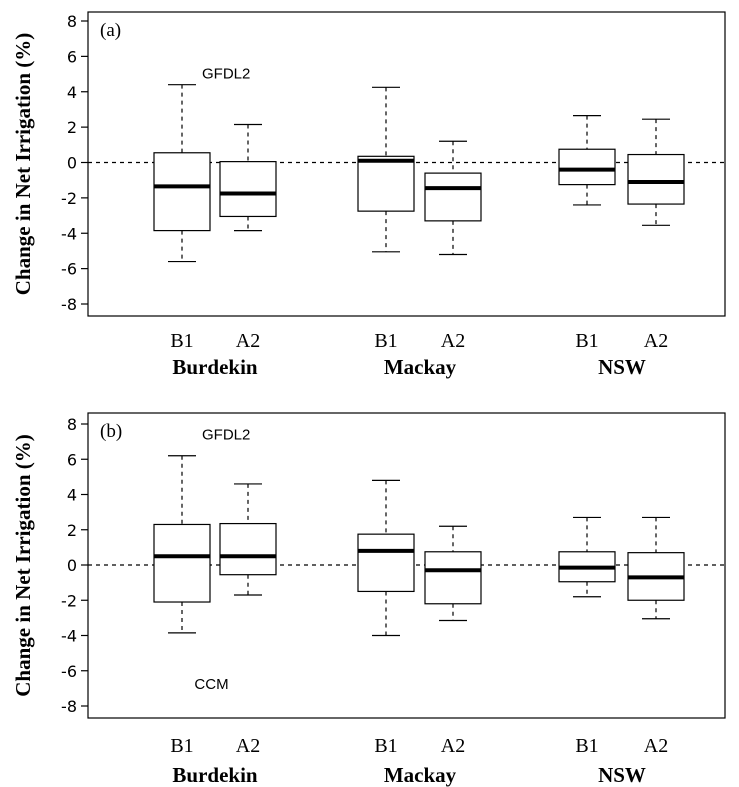  I want to click on panel-label: (a), so click(110, 30).